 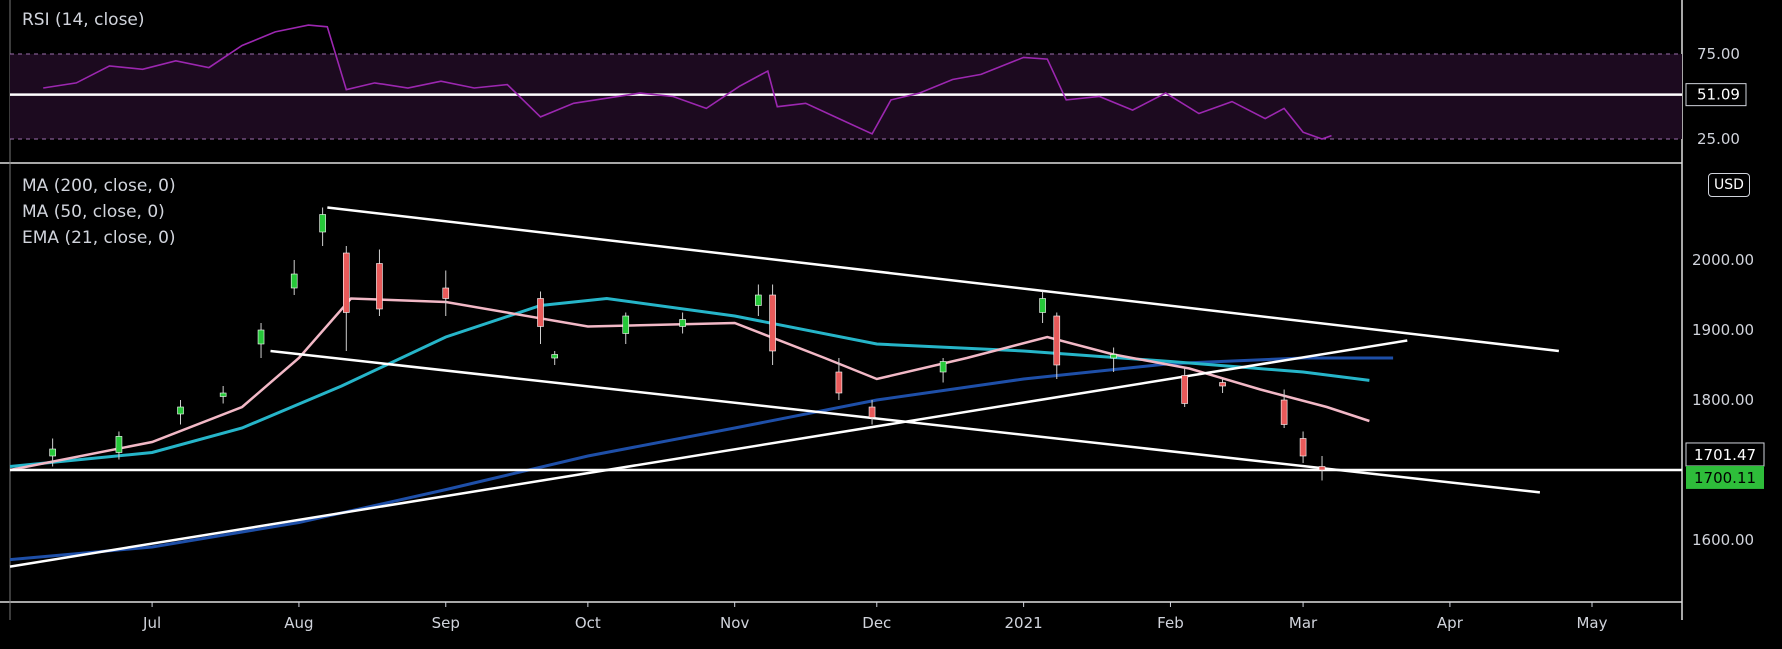 I want to click on rsi-value-box, so click(x=1716, y=95).